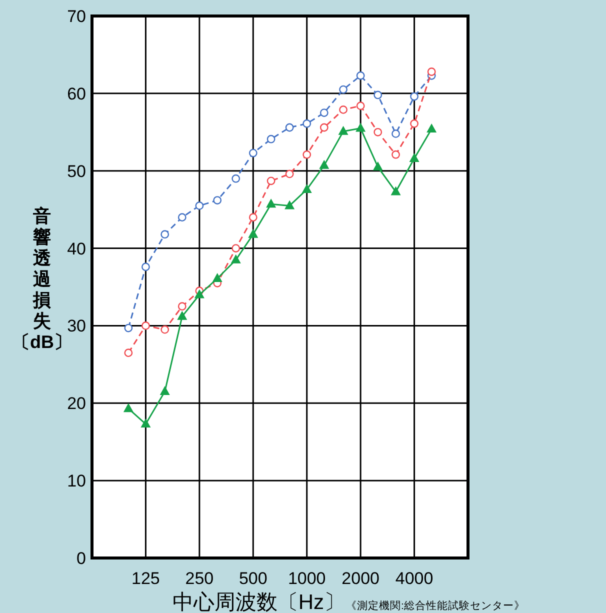 The height and width of the screenshot is (613, 606). What do you see at coordinates (76, 404) in the screenshot?
I see `y-tick-label: 20` at bounding box center [76, 404].